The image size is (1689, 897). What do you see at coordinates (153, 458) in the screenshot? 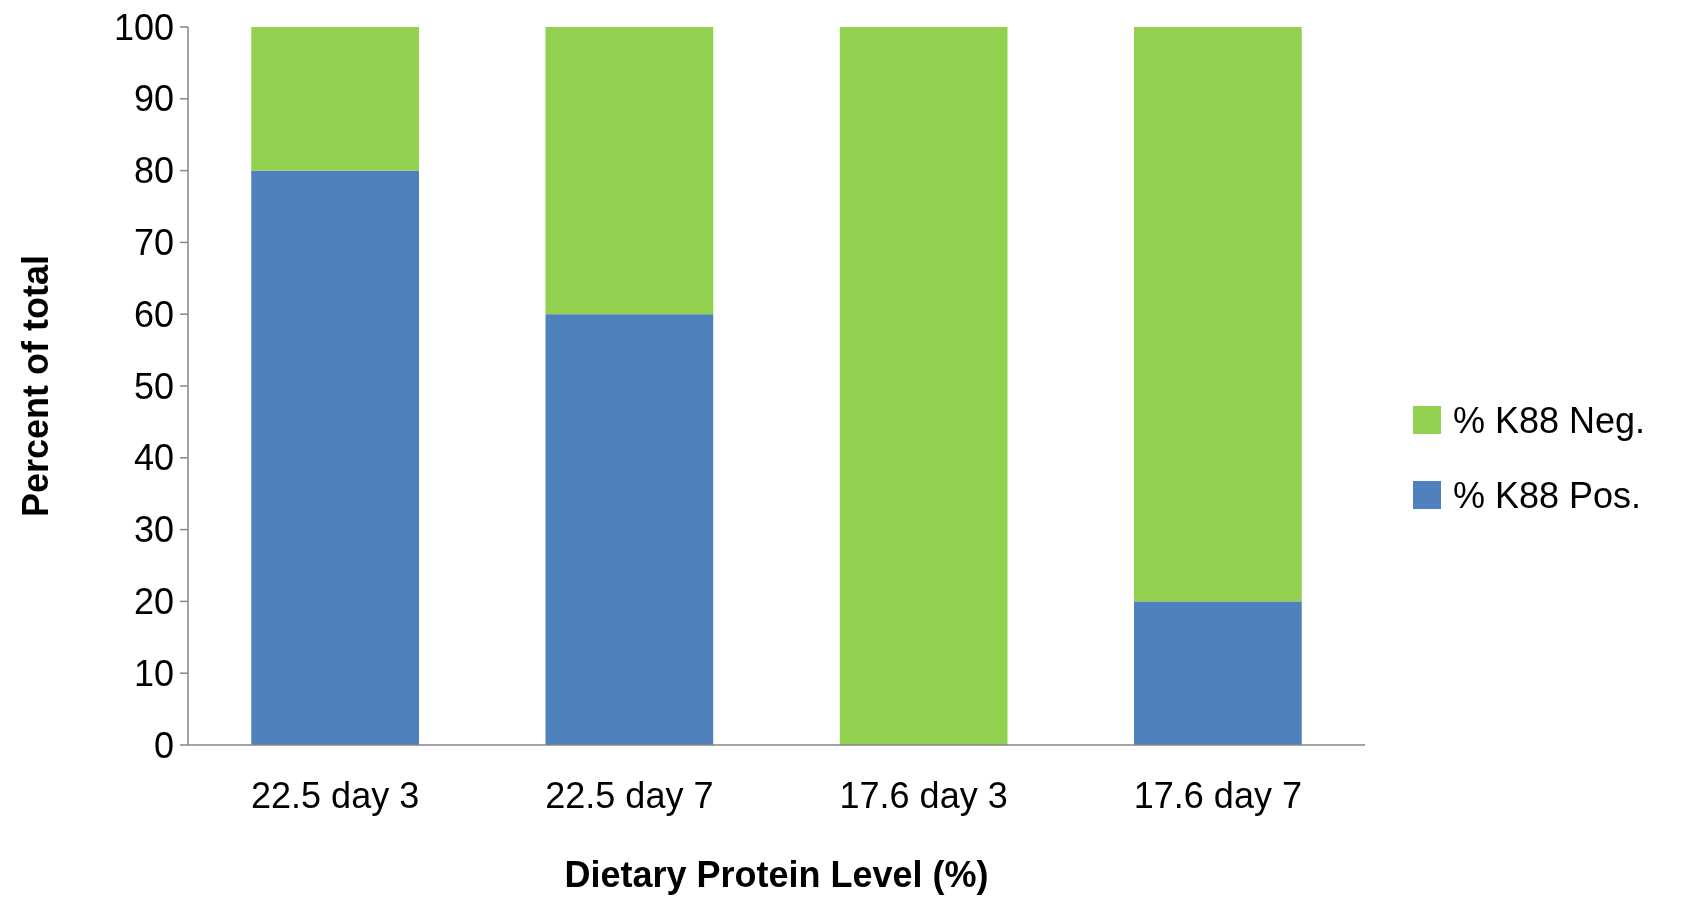
I see `y-tick-label: 40` at bounding box center [153, 458].